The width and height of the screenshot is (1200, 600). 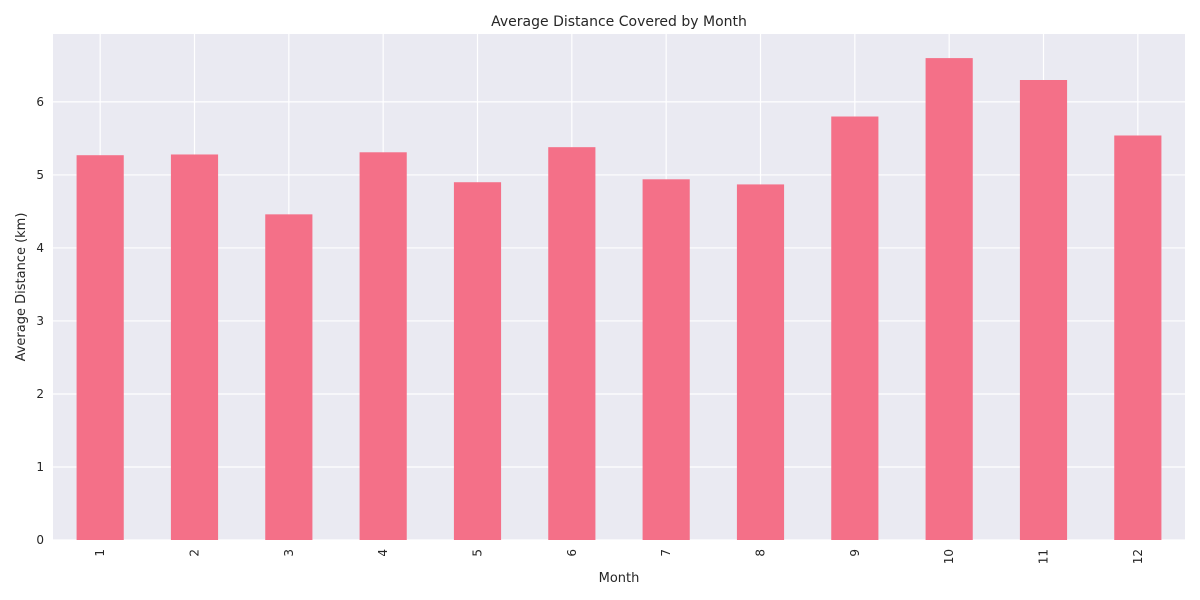 I want to click on y-tick-label: 0, so click(x=40, y=540).